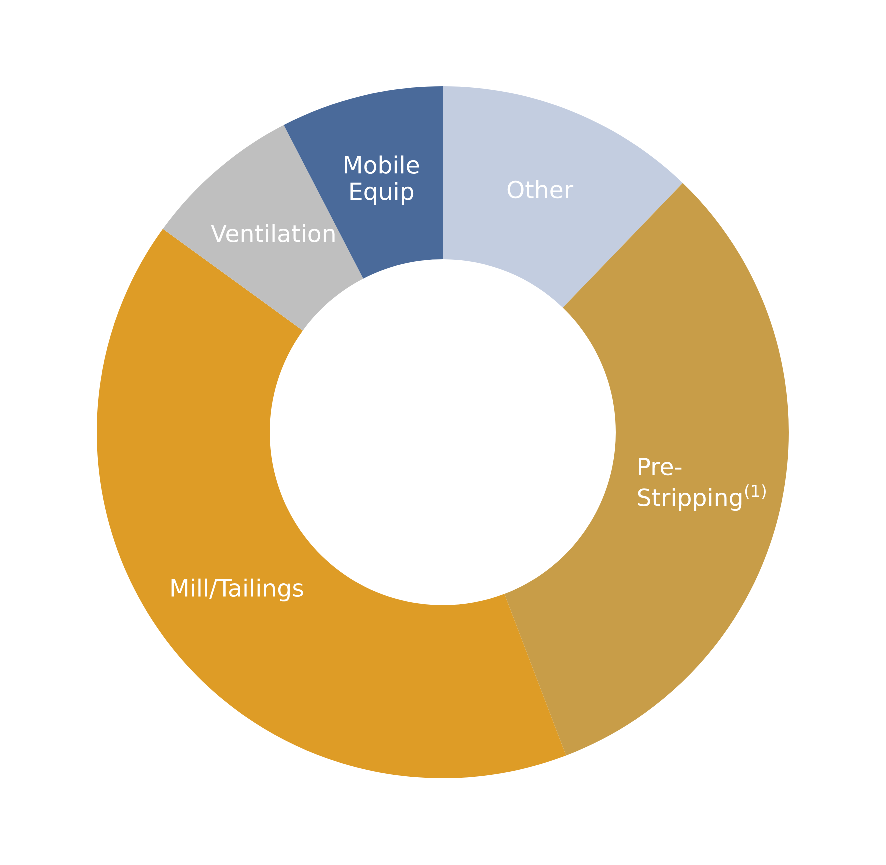 Image resolution: width=886 pixels, height=865 pixels. What do you see at coordinates (238, 590) in the screenshot?
I see `slice-label: Mill/Tailings` at bounding box center [238, 590].